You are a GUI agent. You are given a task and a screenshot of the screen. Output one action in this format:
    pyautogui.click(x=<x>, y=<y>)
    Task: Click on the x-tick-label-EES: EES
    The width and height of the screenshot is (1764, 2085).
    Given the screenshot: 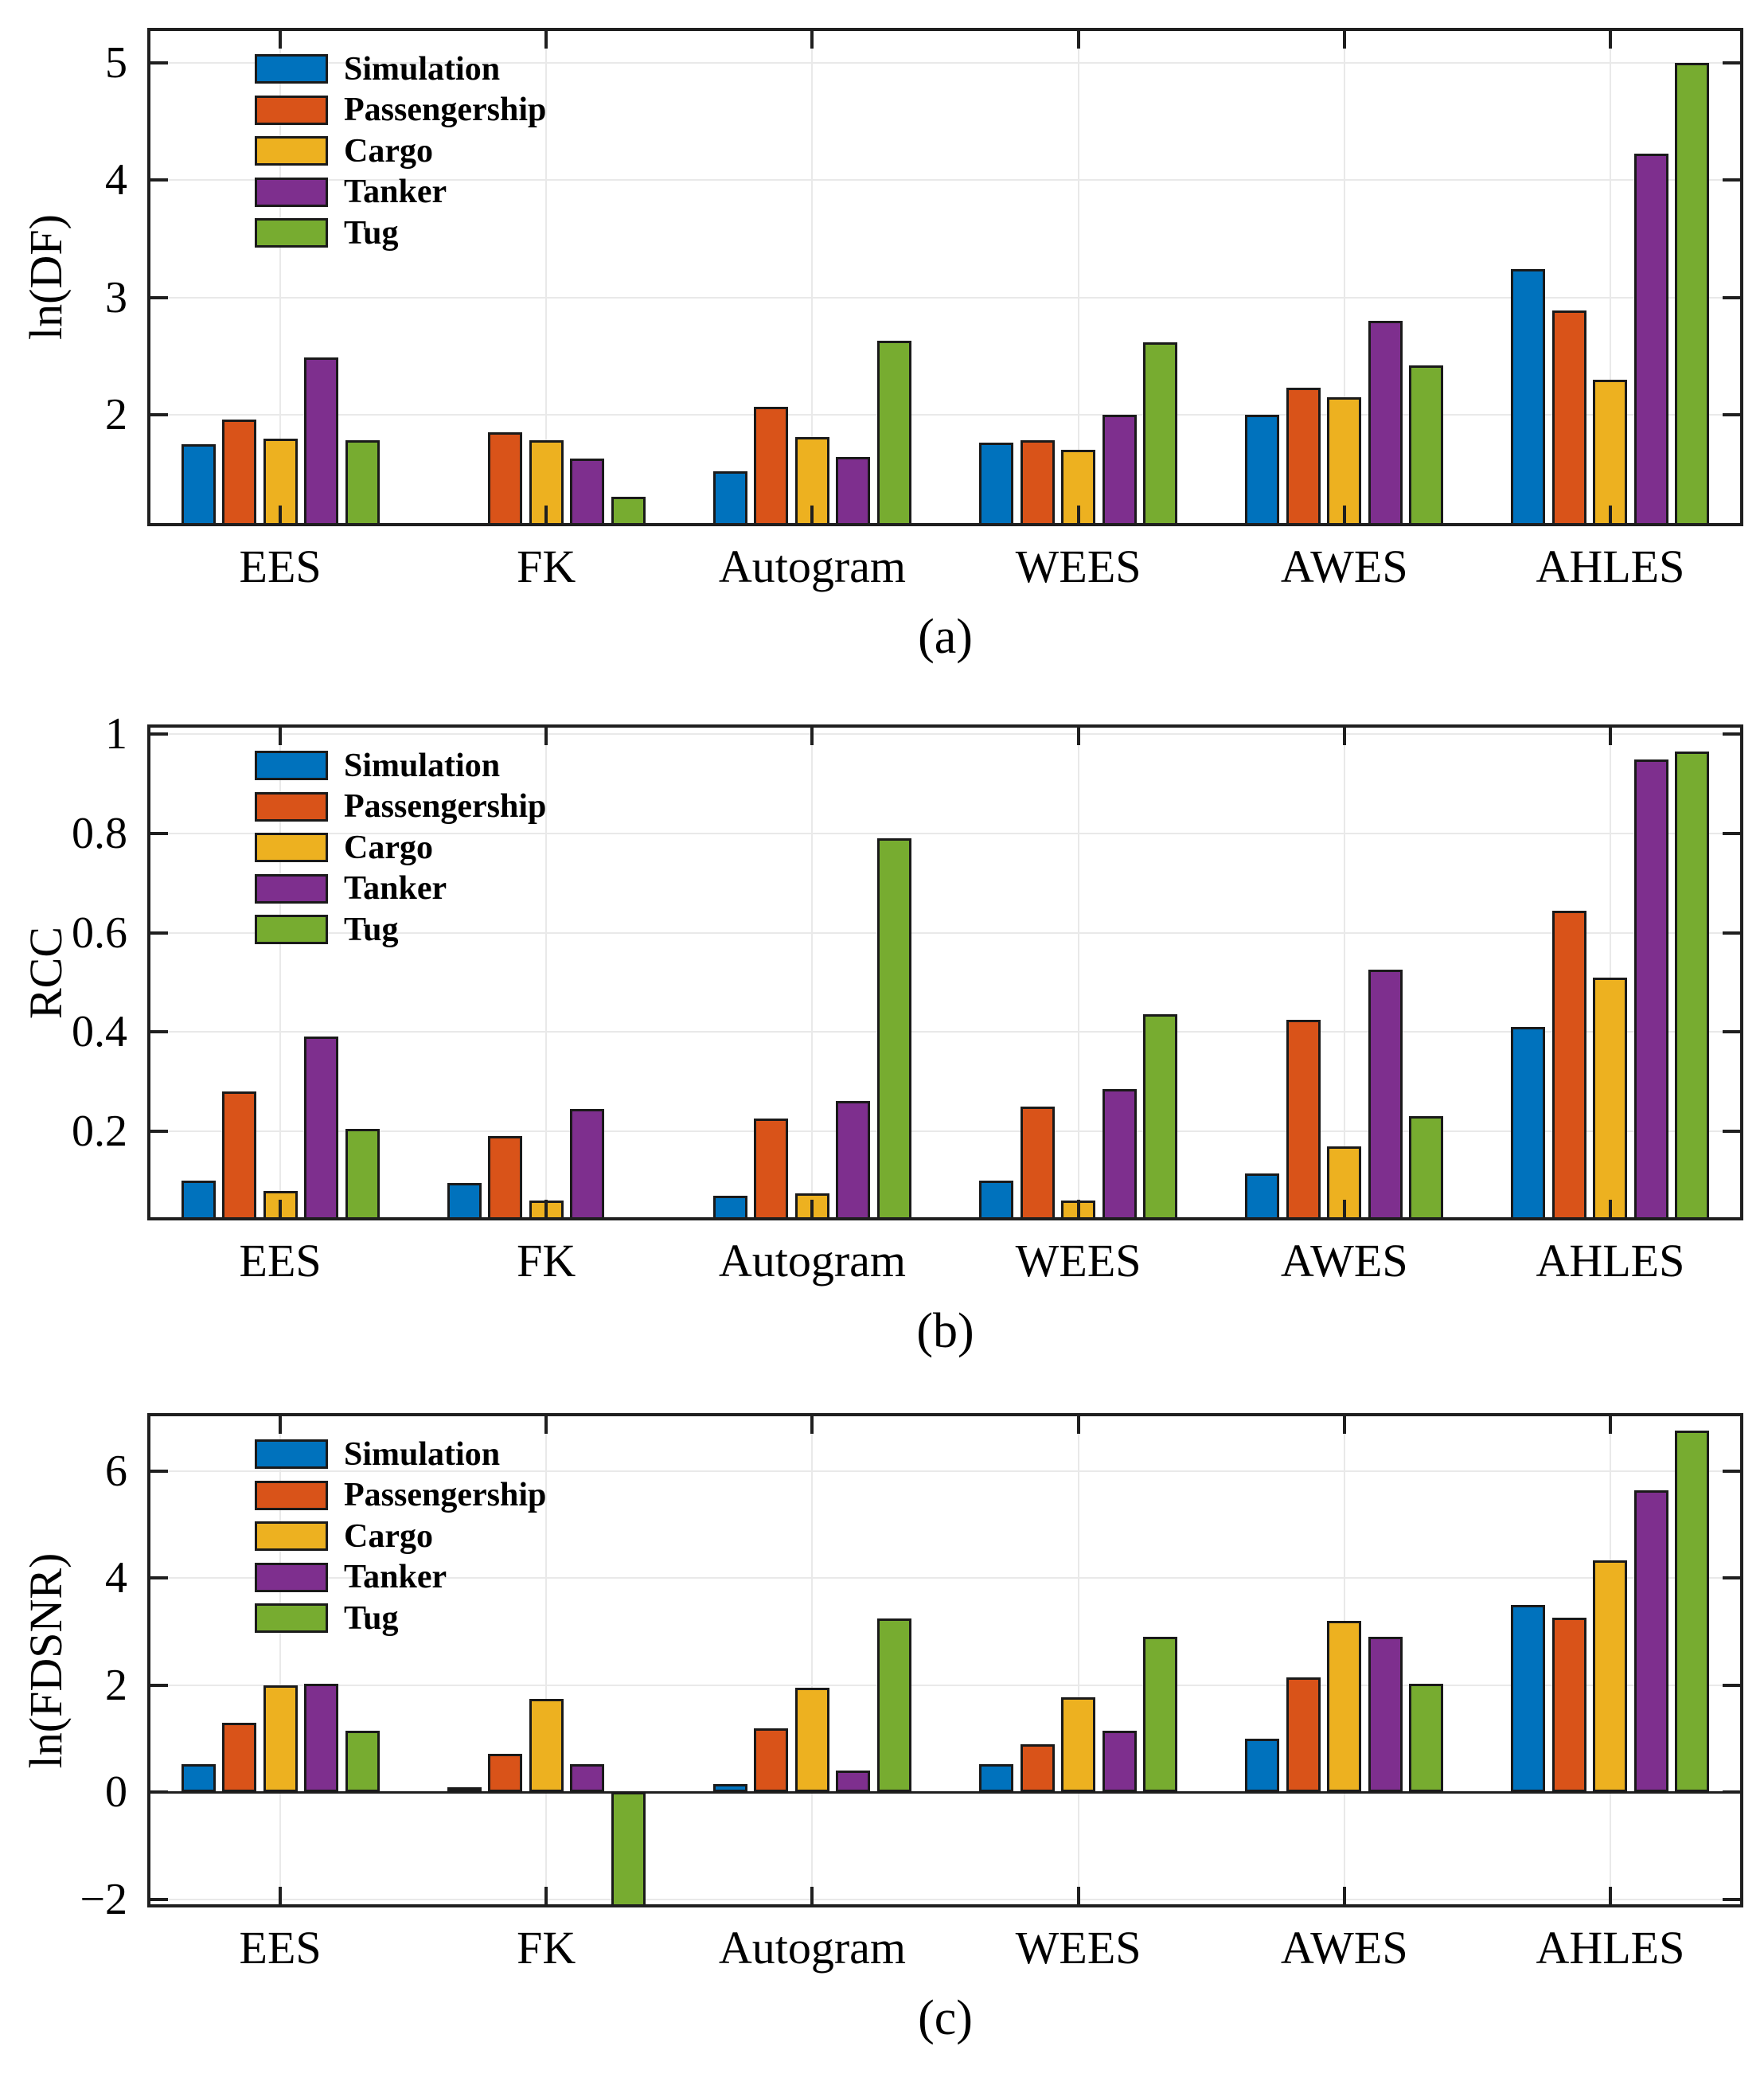 What is the action you would take?
    pyautogui.click(x=280, y=1948)
    